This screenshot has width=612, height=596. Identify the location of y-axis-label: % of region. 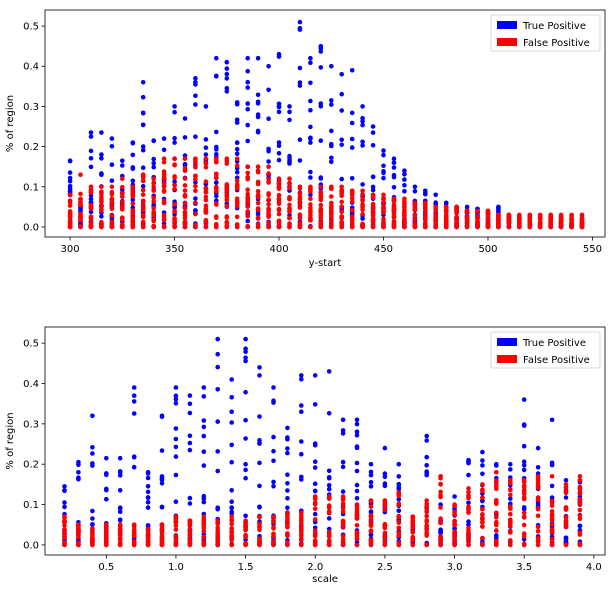
(10, 123).